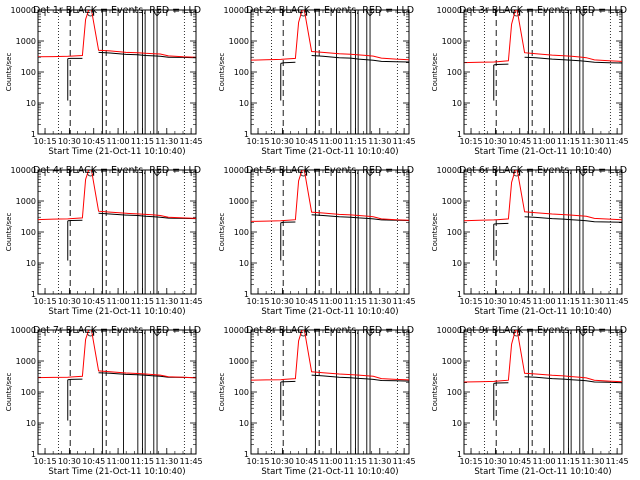  Describe the element at coordinates (543, 330) in the screenshot. I see `panel-title: Det 9r BLACK = Events, RED = LLD` at that location.